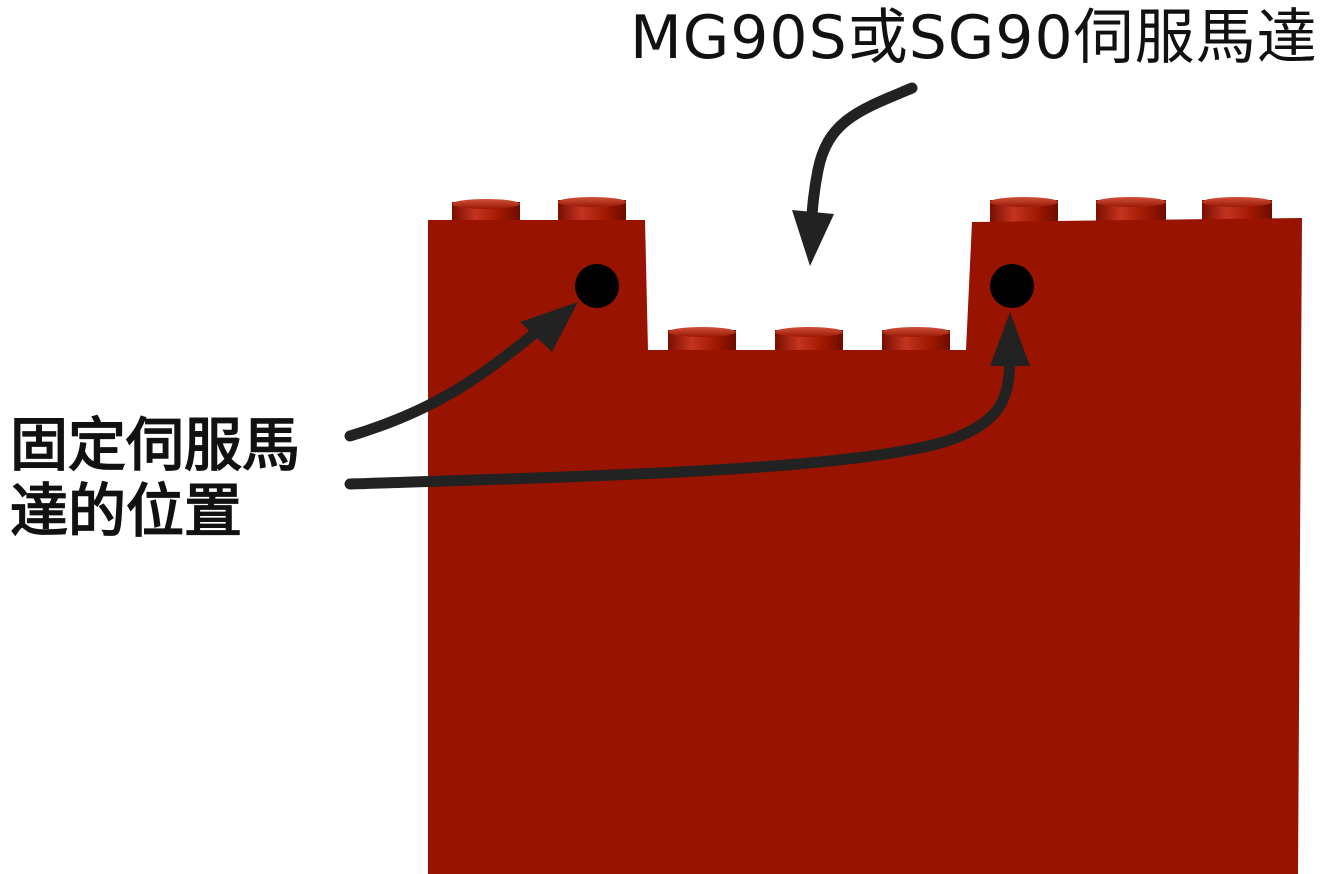  I want to click on curved-arrow-right-hole-icon, so click(687, 401).